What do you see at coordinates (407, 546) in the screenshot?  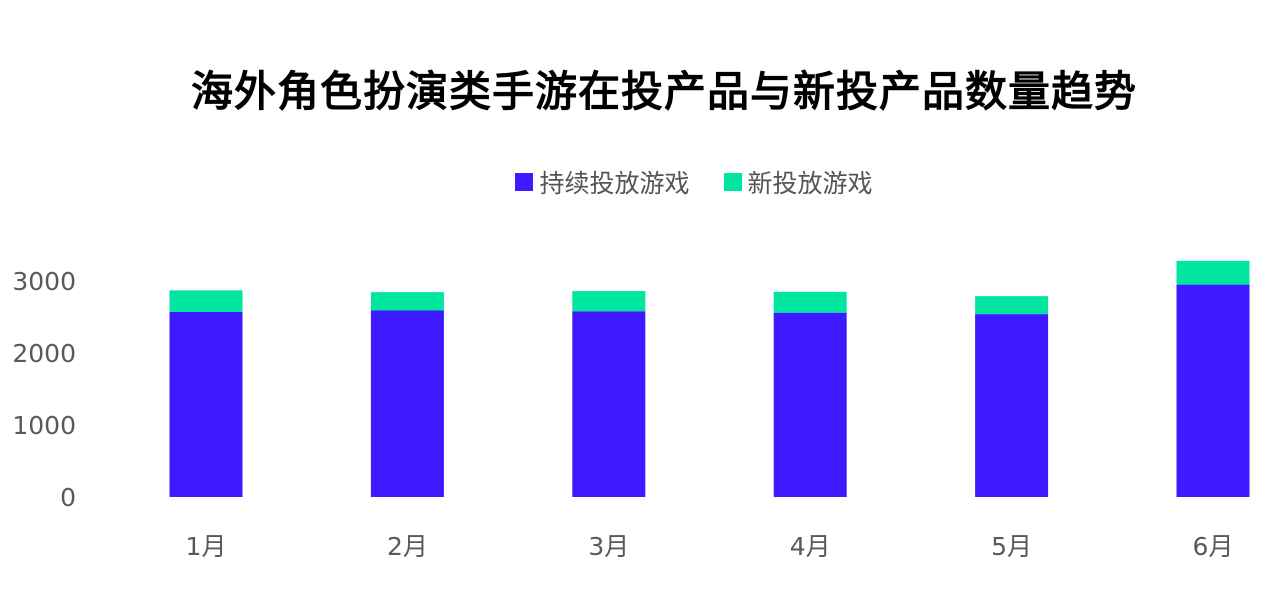 I see `x-tick-label: 2月` at bounding box center [407, 546].